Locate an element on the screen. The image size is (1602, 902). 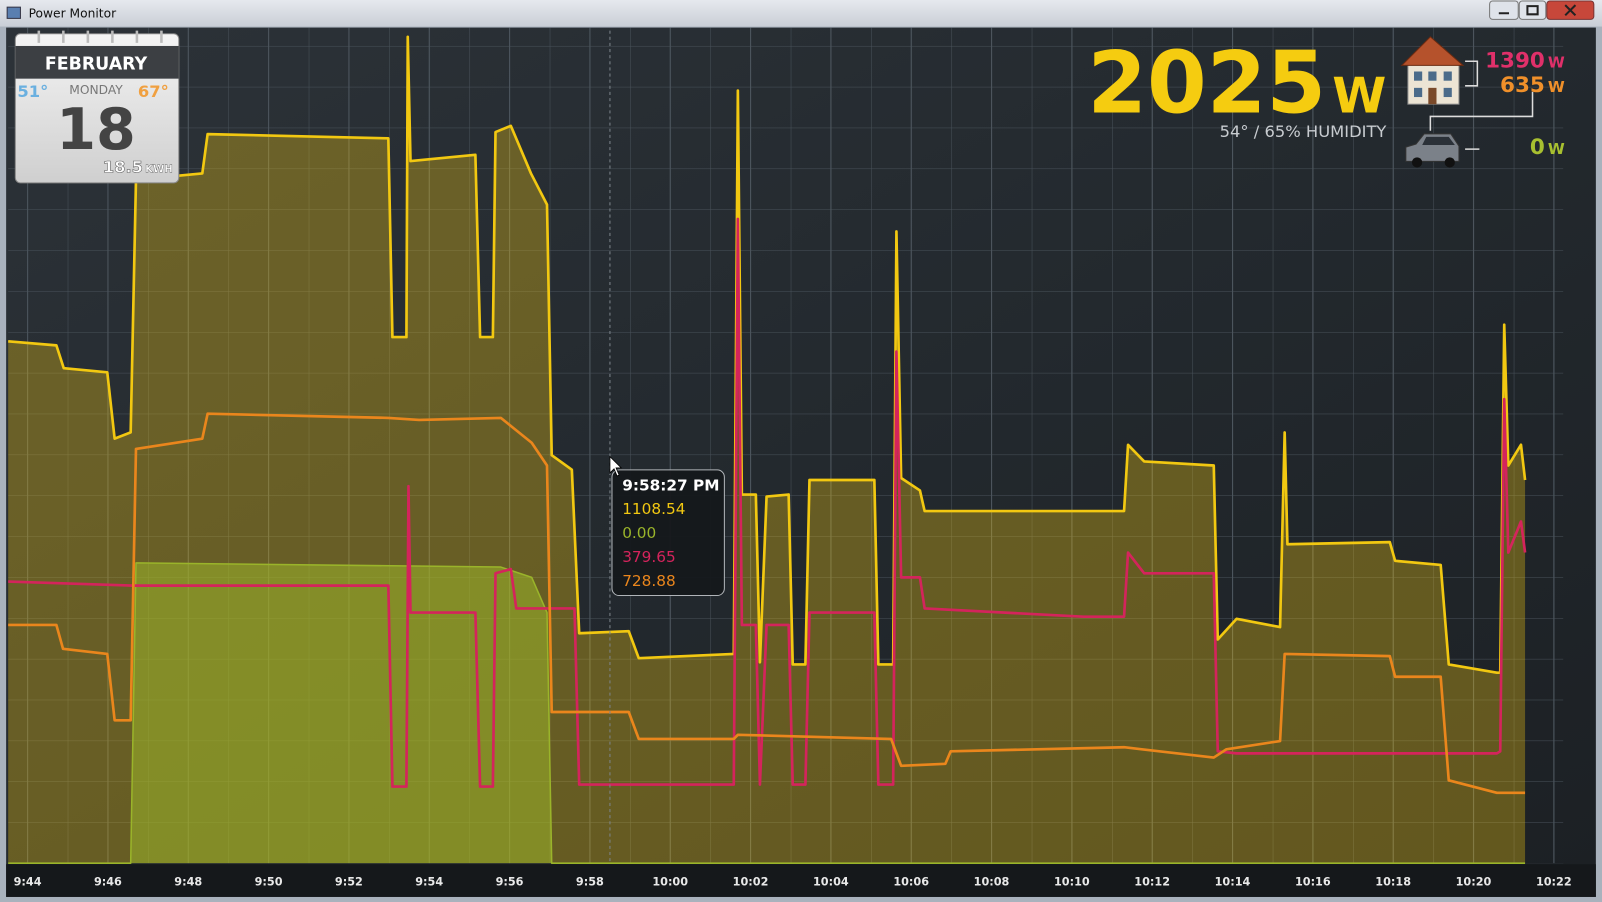
house-b-unit: W is located at coordinates (1556, 87).